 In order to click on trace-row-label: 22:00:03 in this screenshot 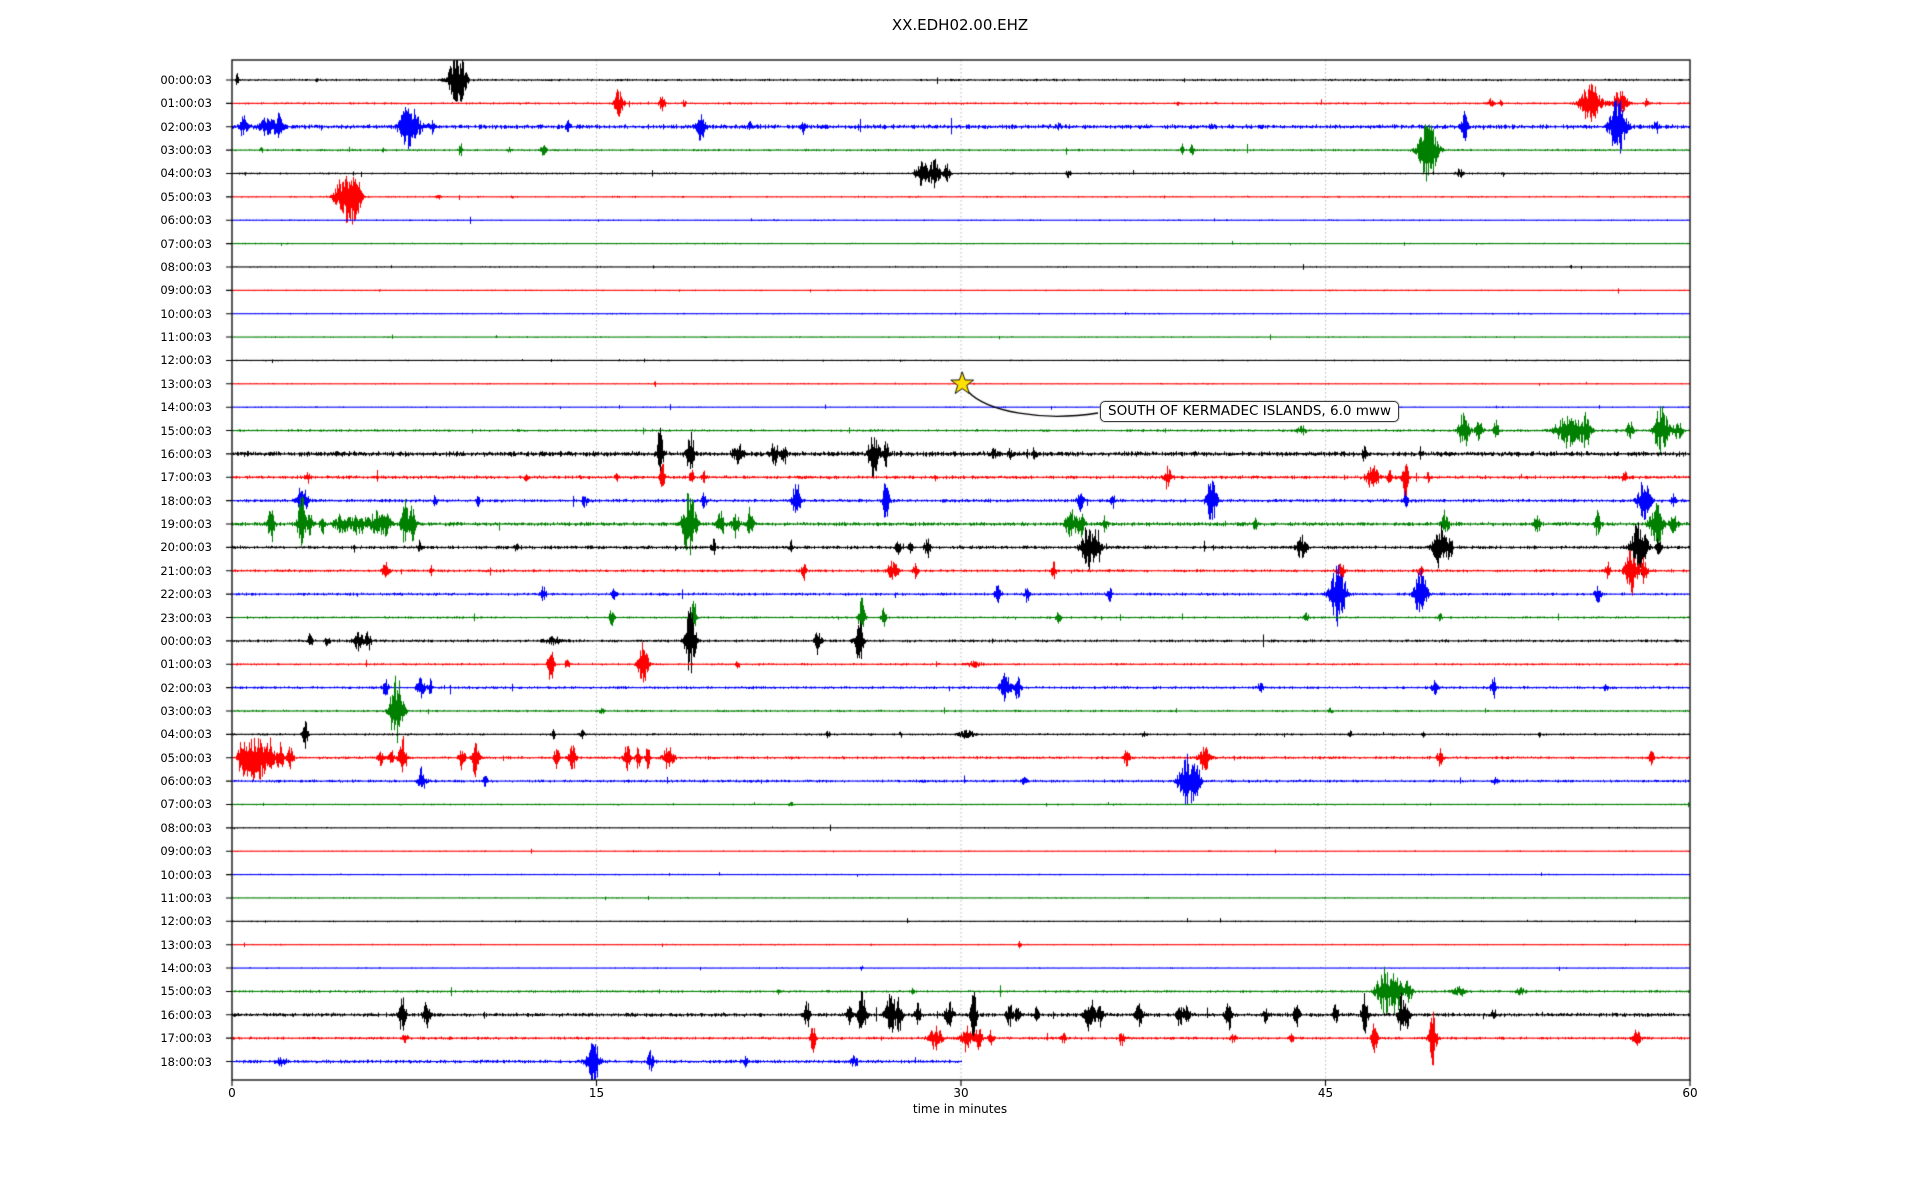, I will do `click(186, 594)`.